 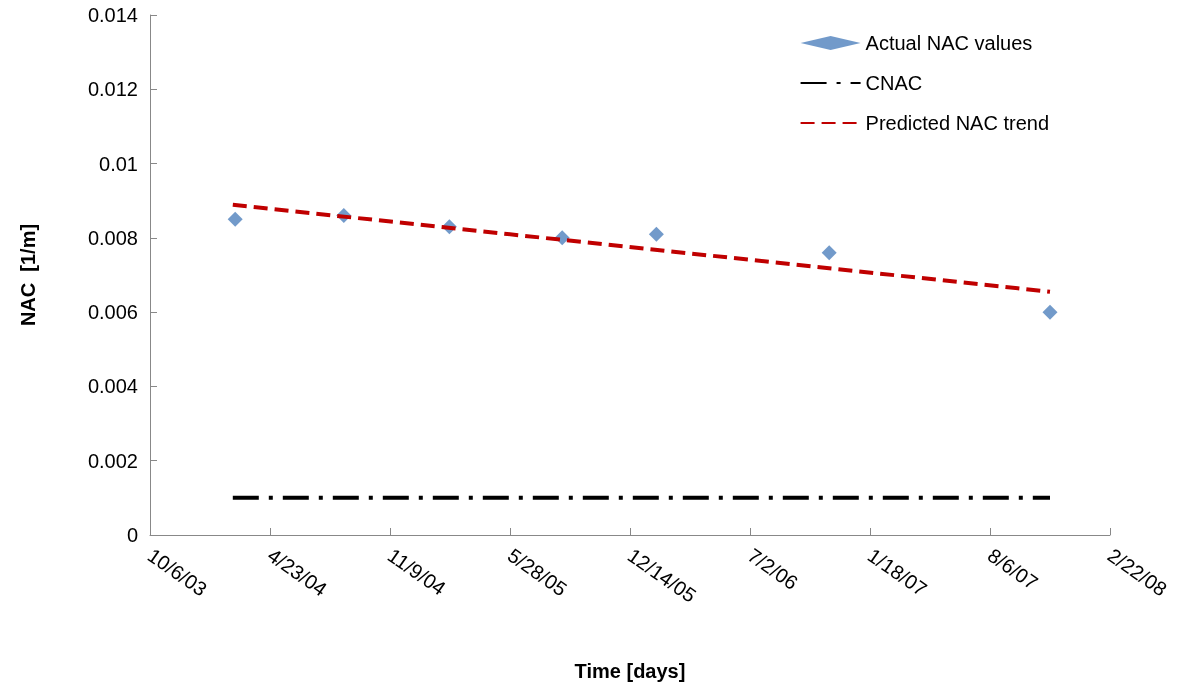 I want to click on y-axis-title: NAC [1/m], so click(x=28, y=275).